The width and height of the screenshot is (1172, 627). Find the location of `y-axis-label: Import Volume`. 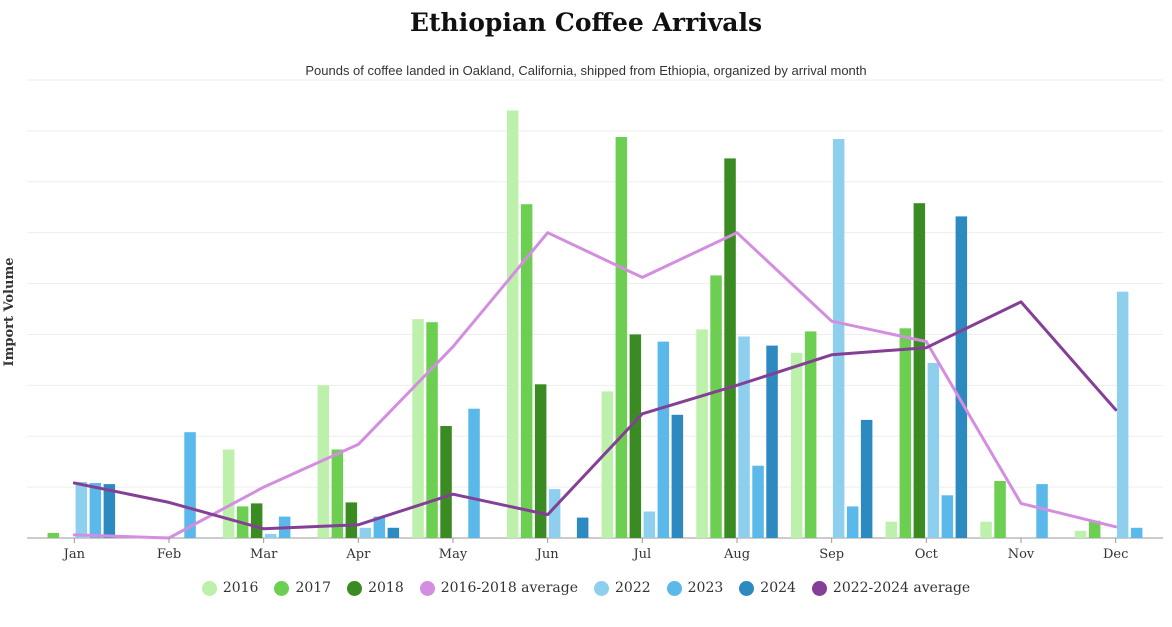

y-axis-label: Import Volume is located at coordinates (9, 312).